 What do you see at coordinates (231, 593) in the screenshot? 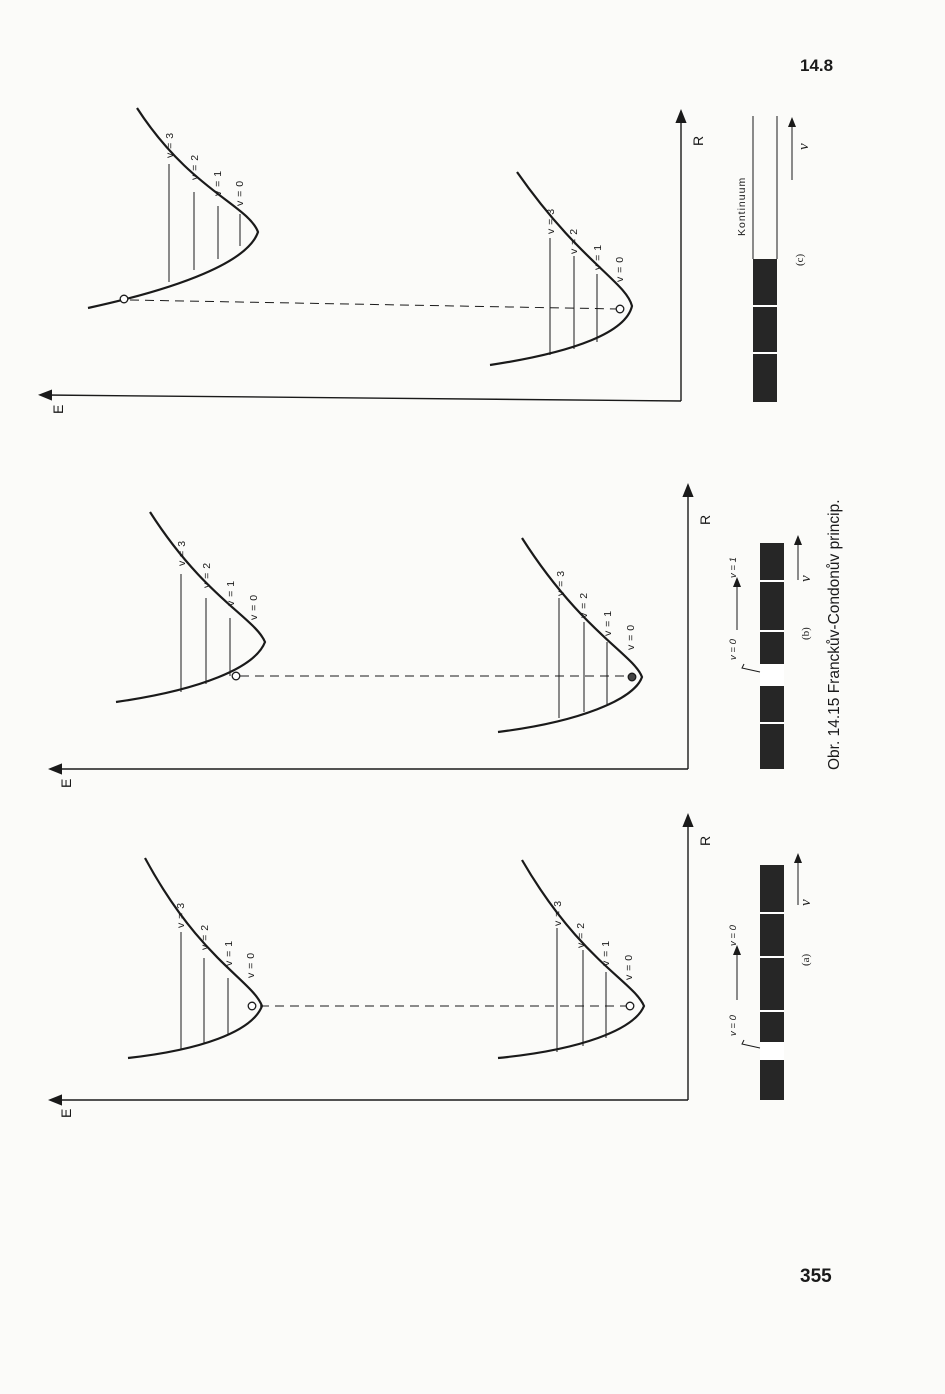
I see `upper-v1-label-b: v = 1` at bounding box center [231, 593].